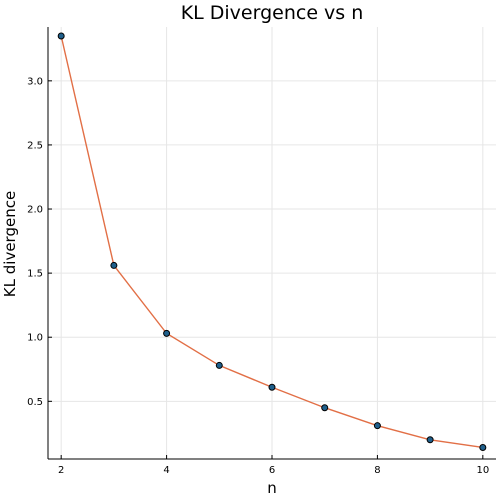 This screenshot has height=500, width=500. Describe the element at coordinates (377, 470) in the screenshot. I see `x-tick-label: 8` at that location.